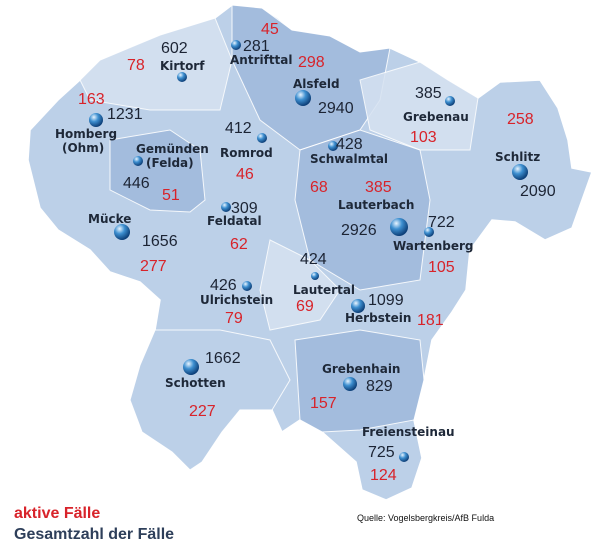 The width and height of the screenshot is (601, 548). I want to click on municipality-grebenau: Grebenau 385 103, so click(436, 115).